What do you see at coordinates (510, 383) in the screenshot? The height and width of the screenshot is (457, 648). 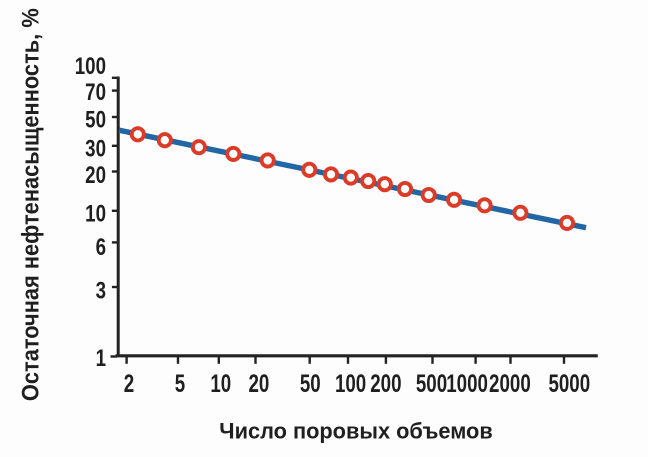 I see `svg-text: 2000` at bounding box center [510, 383].